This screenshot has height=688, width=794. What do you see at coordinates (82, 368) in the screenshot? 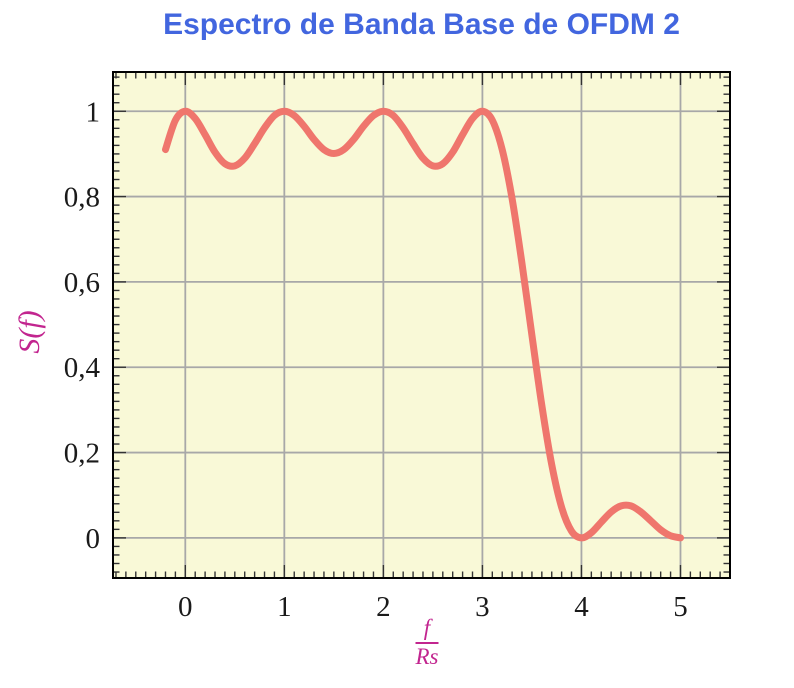
I see `y-tick-label: 0,4` at bounding box center [82, 368].